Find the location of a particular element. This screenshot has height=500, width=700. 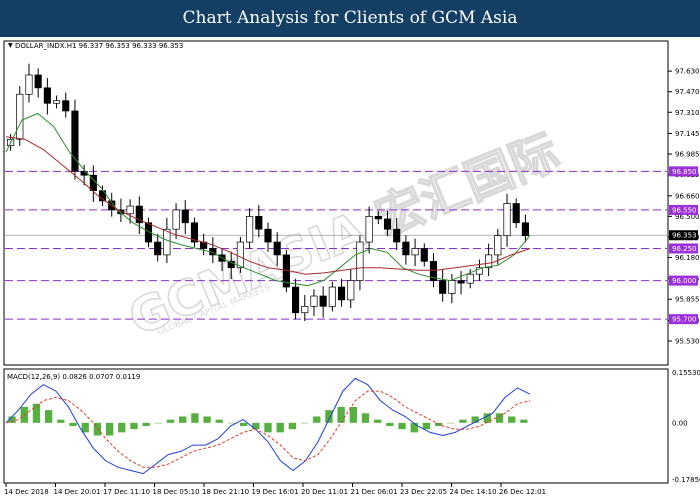

price-axis-label: 97.470 is located at coordinates (687, 92).